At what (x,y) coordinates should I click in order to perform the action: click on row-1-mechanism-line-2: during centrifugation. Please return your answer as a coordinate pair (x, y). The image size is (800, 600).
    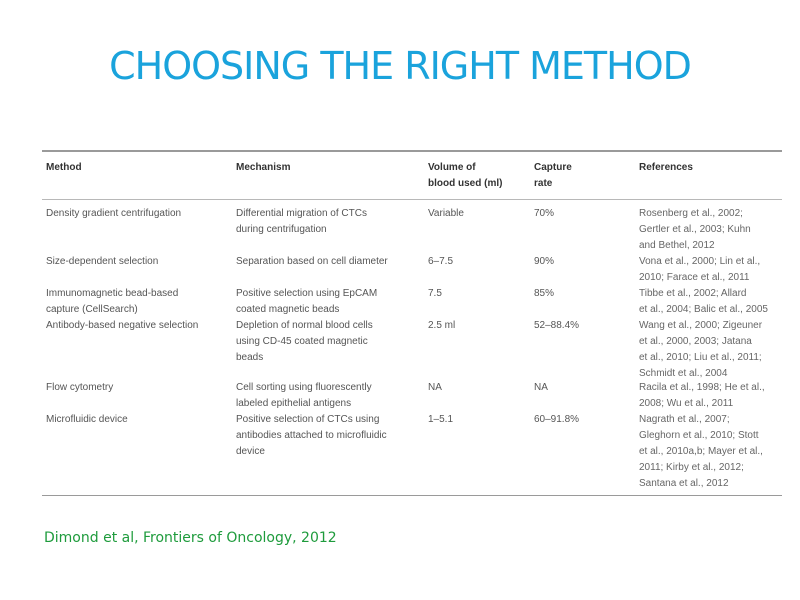
    Looking at the image, I should click on (281, 229).